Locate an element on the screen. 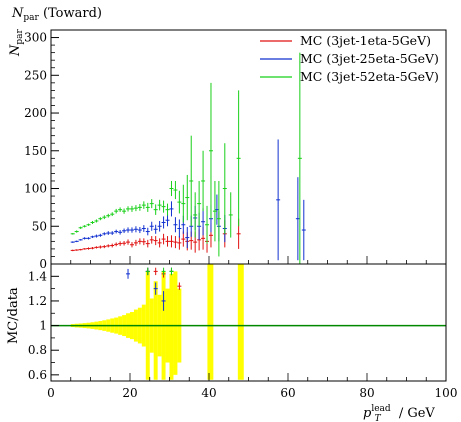 This screenshot has width=461, height=422. x-tick-label-40: 40 is located at coordinates (208, 393).